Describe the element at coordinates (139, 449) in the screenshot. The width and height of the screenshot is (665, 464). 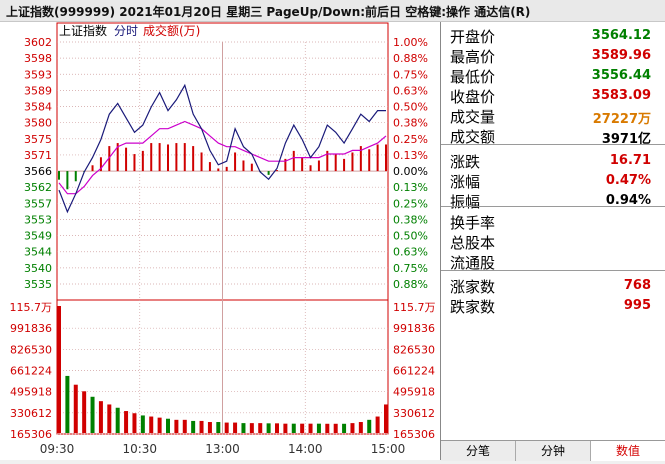
I see `time-tick-label: 10:30` at that location.